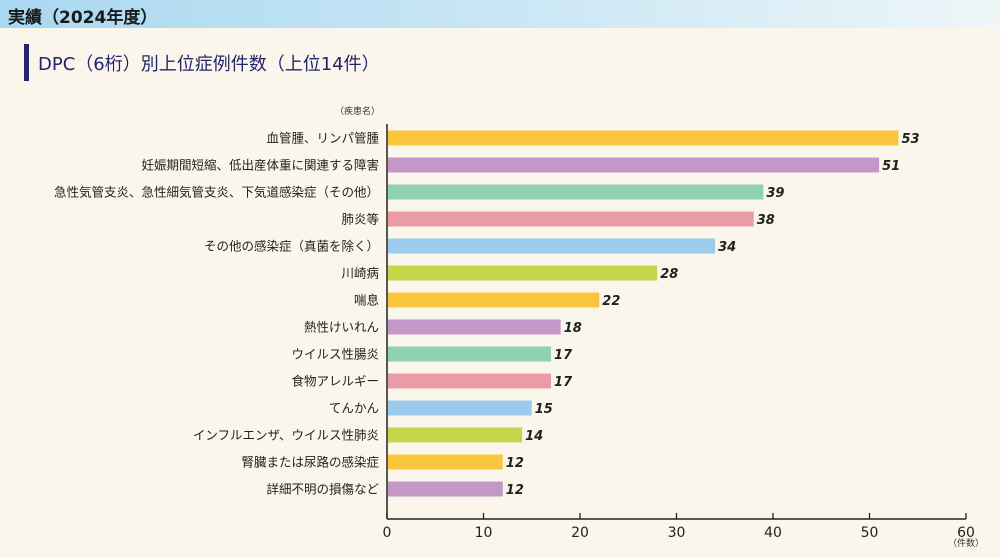 The width and height of the screenshot is (1000, 558). What do you see at coordinates (870, 533) in the screenshot?
I see `x-tick-label: 50` at bounding box center [870, 533].